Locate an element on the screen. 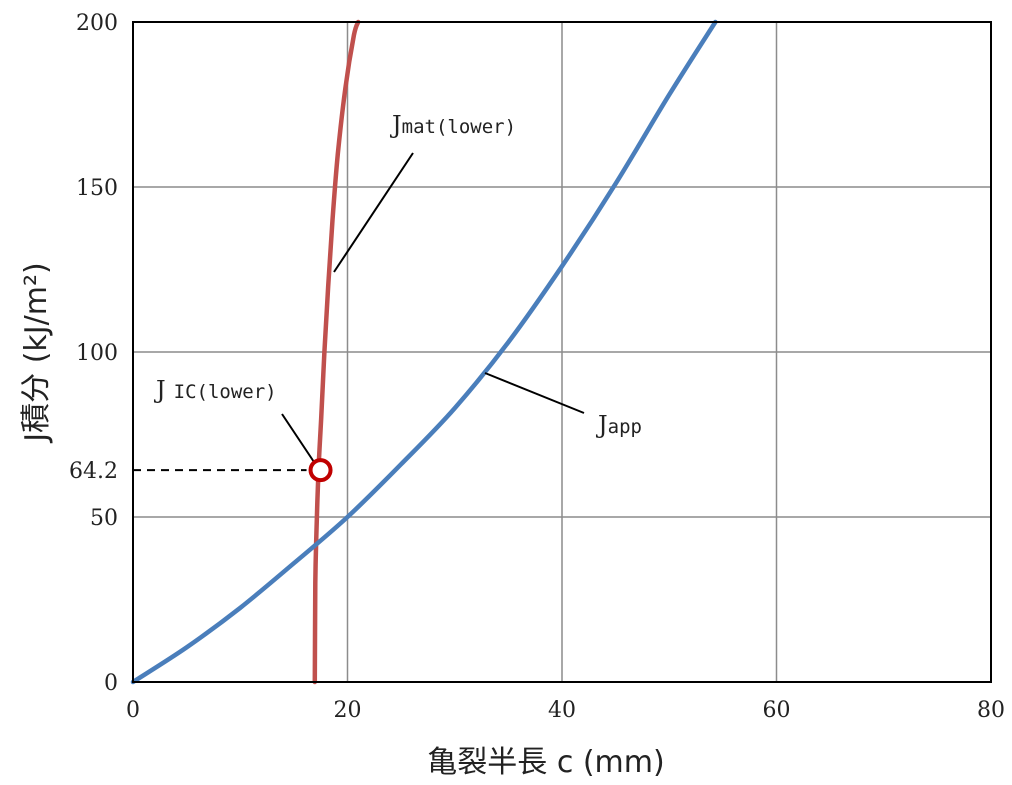 This screenshot has height=785, width=1012. x-tick-label-80: 80 is located at coordinates (991, 710).